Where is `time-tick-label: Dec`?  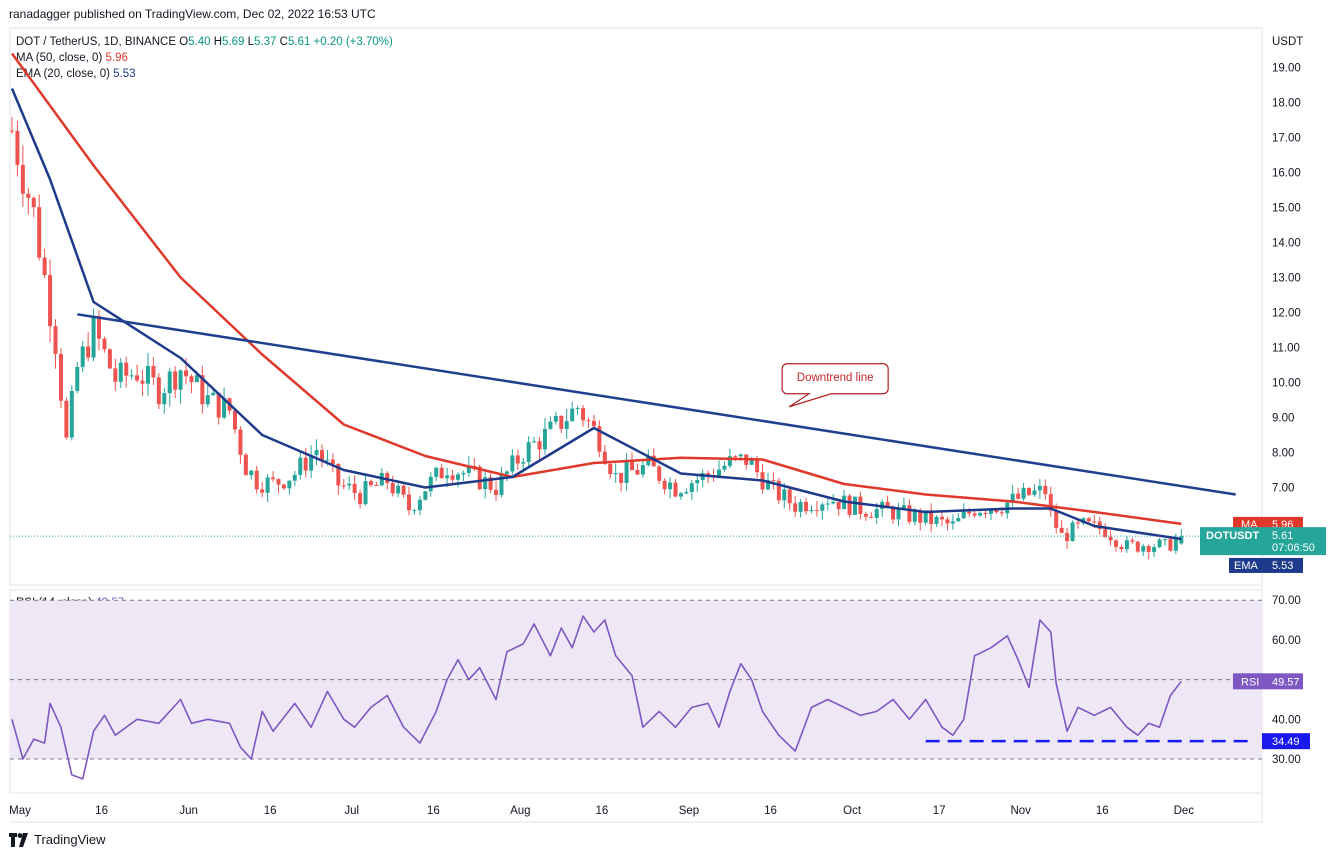 time-tick-label: Dec is located at coordinates (1184, 811).